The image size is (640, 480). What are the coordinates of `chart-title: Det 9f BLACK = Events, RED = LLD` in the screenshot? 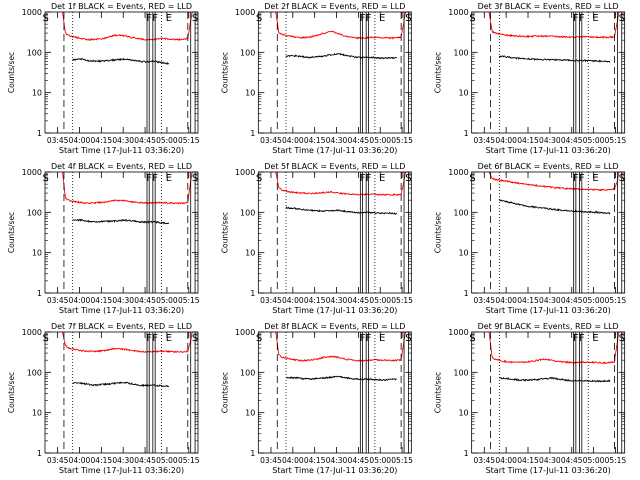 It's located at (548, 326).